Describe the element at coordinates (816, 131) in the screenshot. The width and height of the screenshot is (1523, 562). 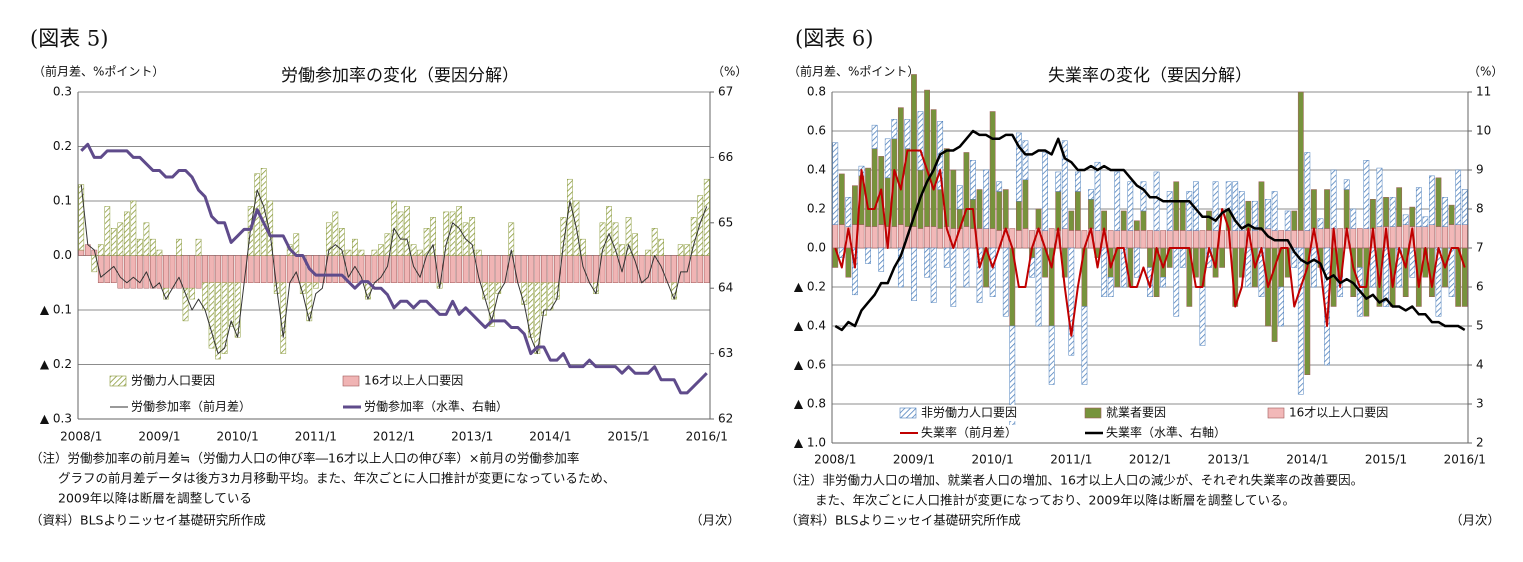
I see `y-tick-label: 0.6` at that location.